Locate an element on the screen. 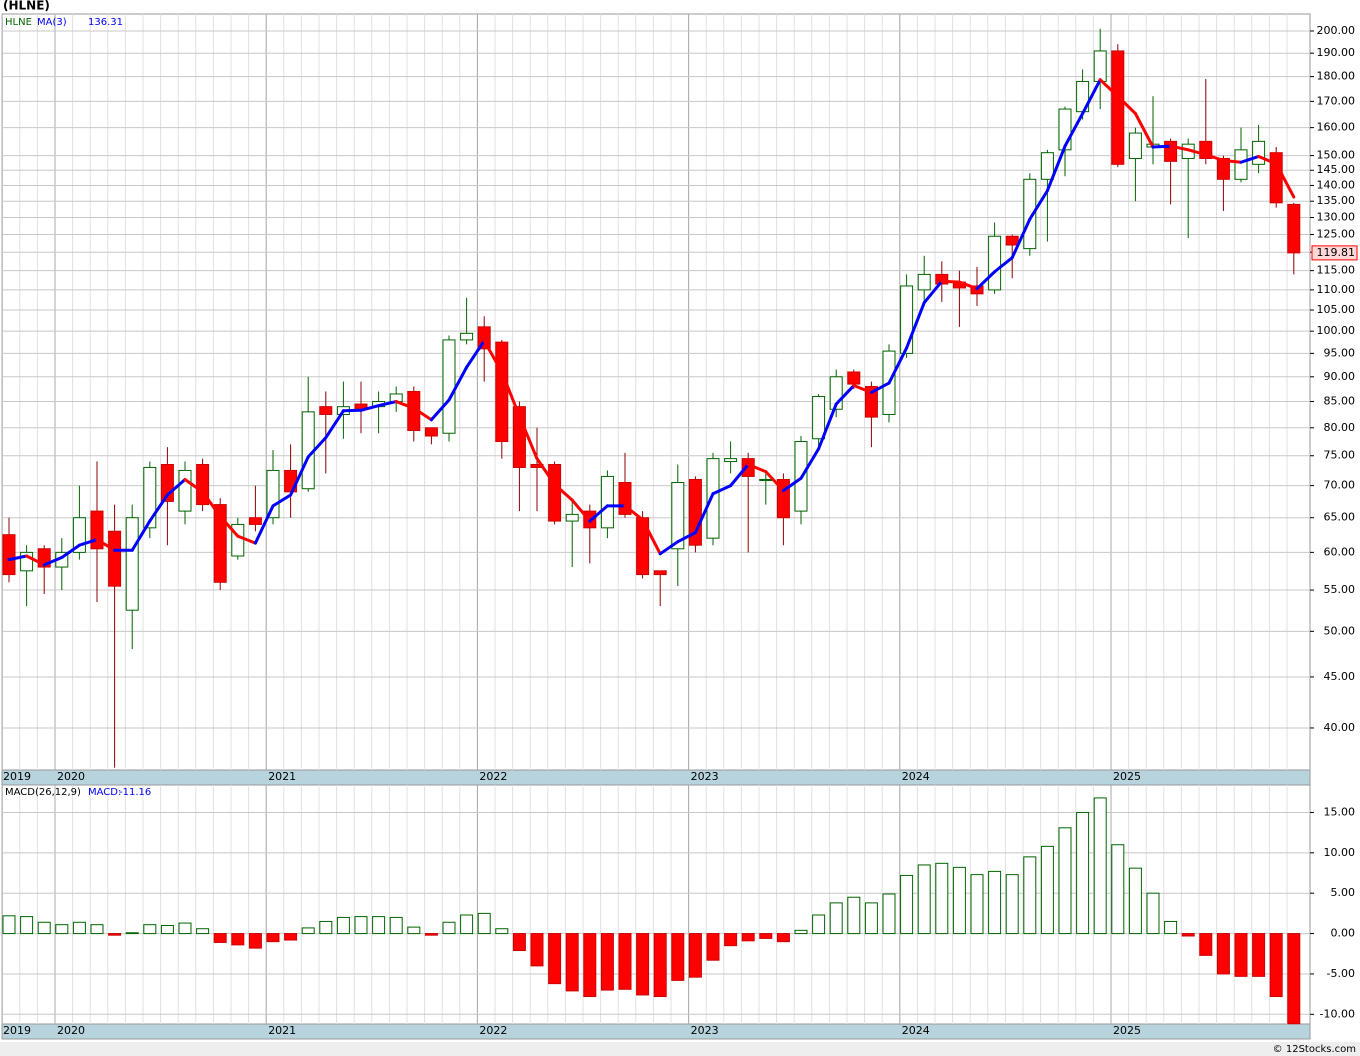 This screenshot has height=1056, width=1360. x-tick-label: 2021 is located at coordinates (282, 776).